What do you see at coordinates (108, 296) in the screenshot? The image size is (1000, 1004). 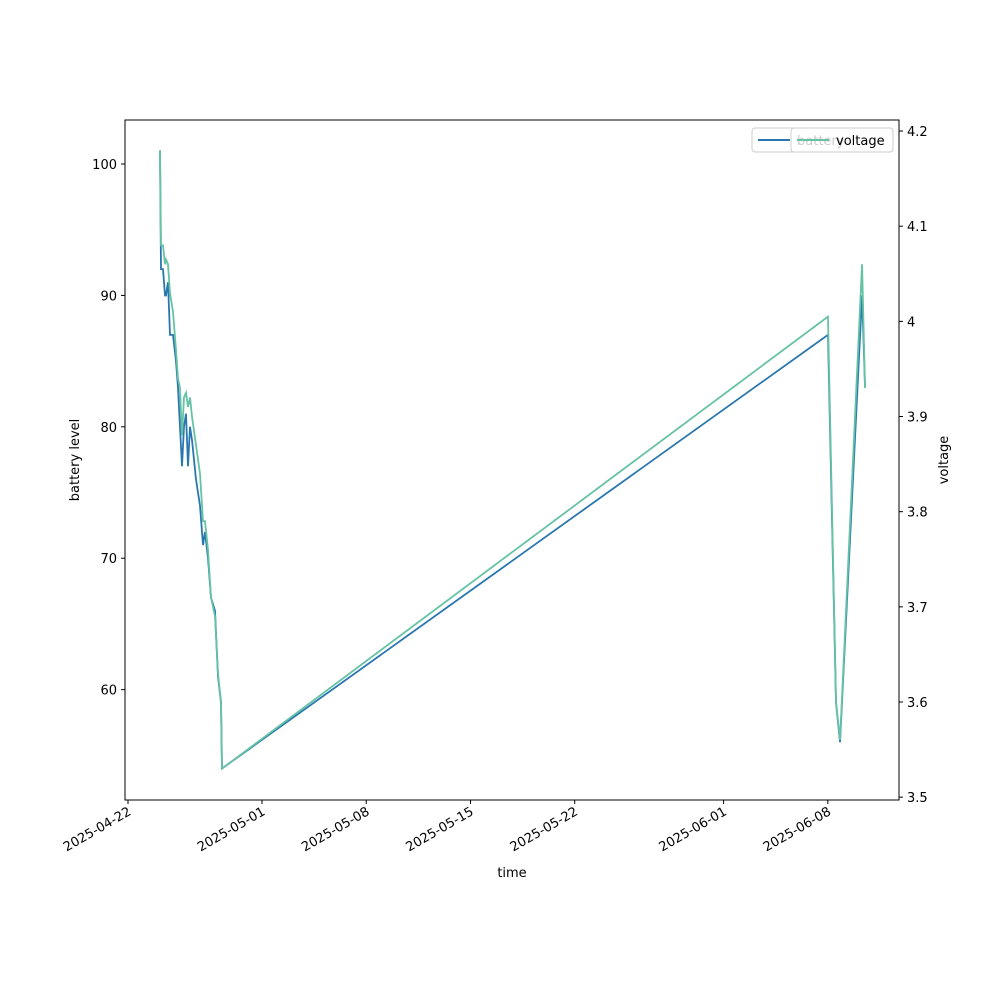 I see `y-tick-label: 90` at bounding box center [108, 296].